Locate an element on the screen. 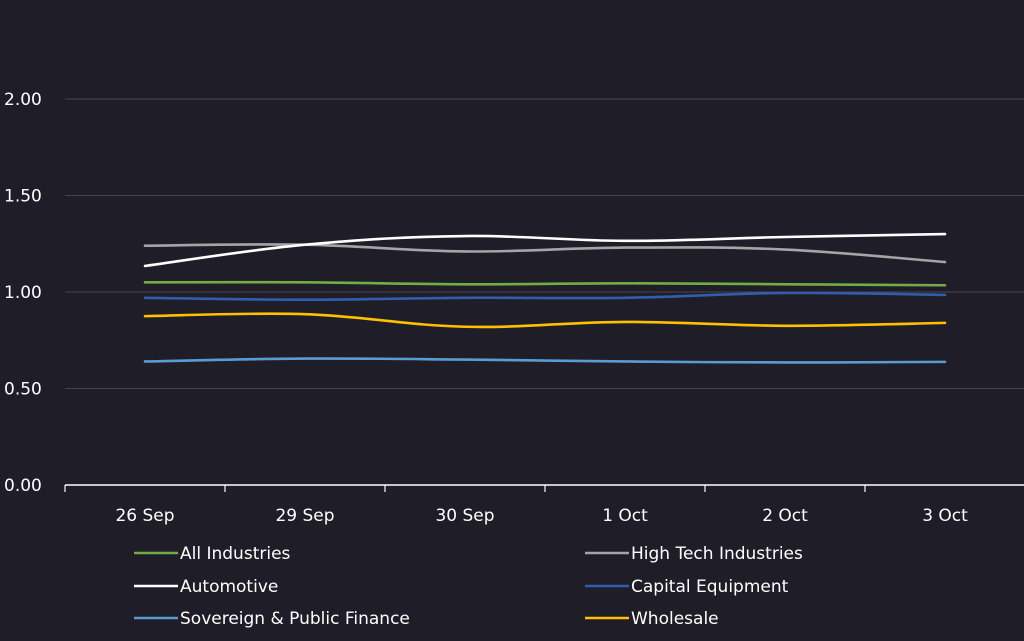  legend-label-wholesale: Wholesale is located at coordinates (675, 619).